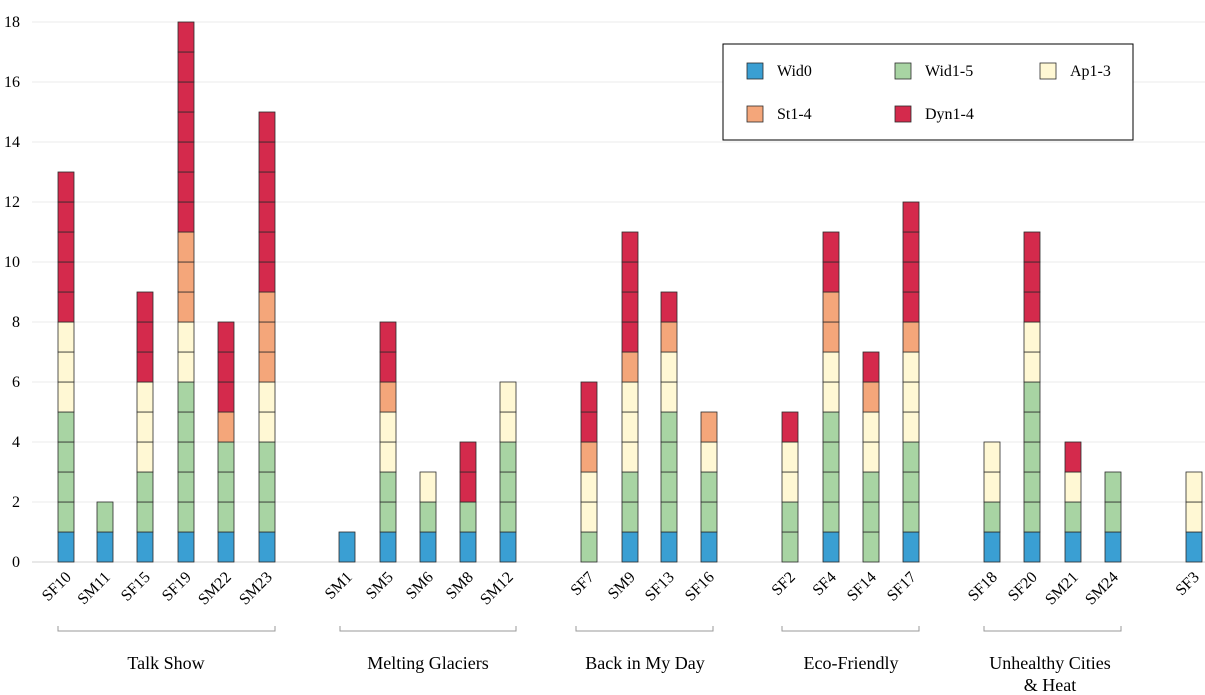 The width and height of the screenshot is (1205, 695). Describe the element at coordinates (12, 202) in the screenshot. I see `y-tick-label: 12` at that location.